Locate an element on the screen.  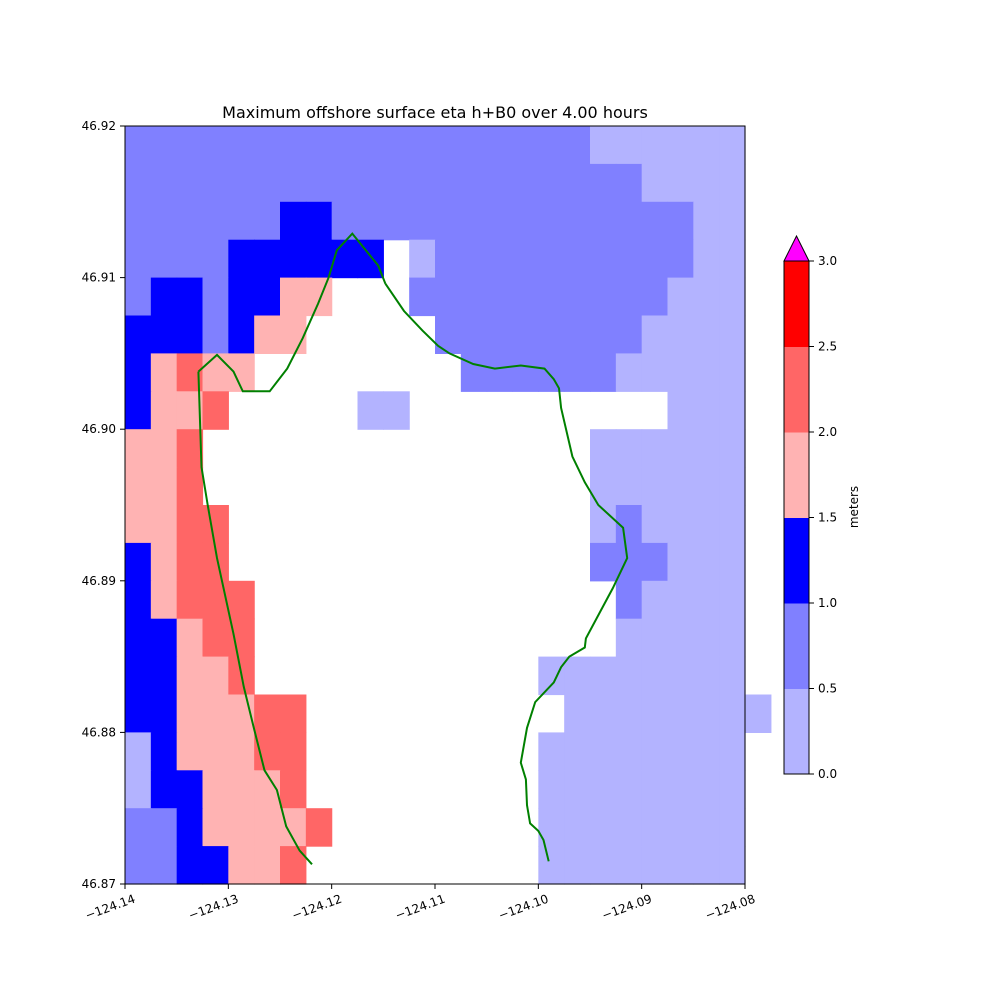
colorbar-tick-label: 0.0 is located at coordinates (827, 774).